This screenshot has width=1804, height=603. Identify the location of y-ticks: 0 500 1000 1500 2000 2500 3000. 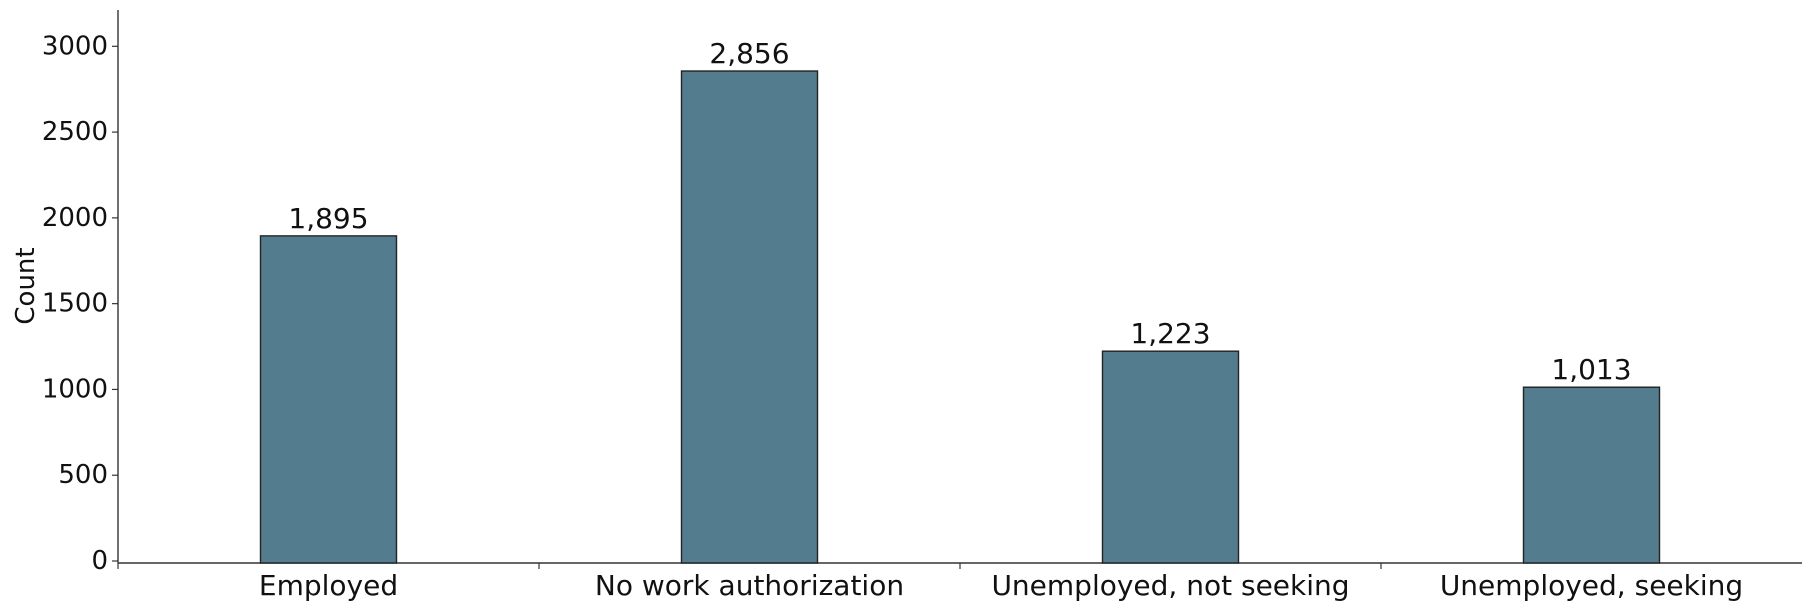
(80, 303).